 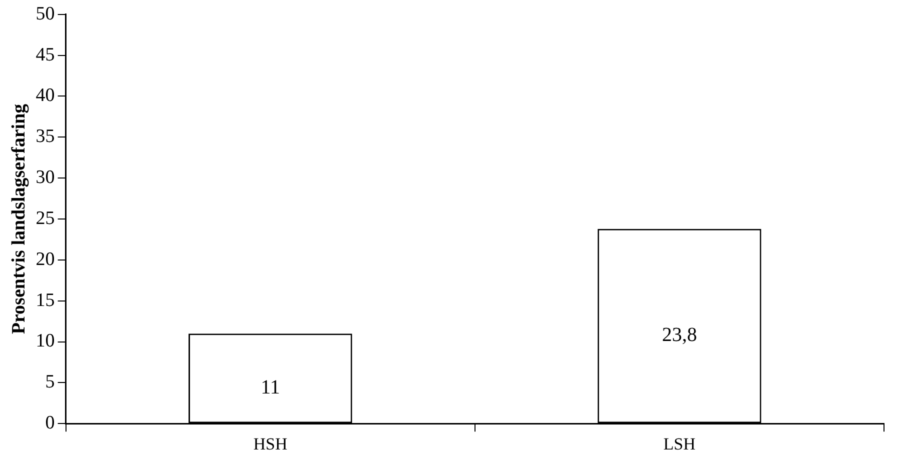 I want to click on y-tick-label: 15, so click(x=45, y=300).